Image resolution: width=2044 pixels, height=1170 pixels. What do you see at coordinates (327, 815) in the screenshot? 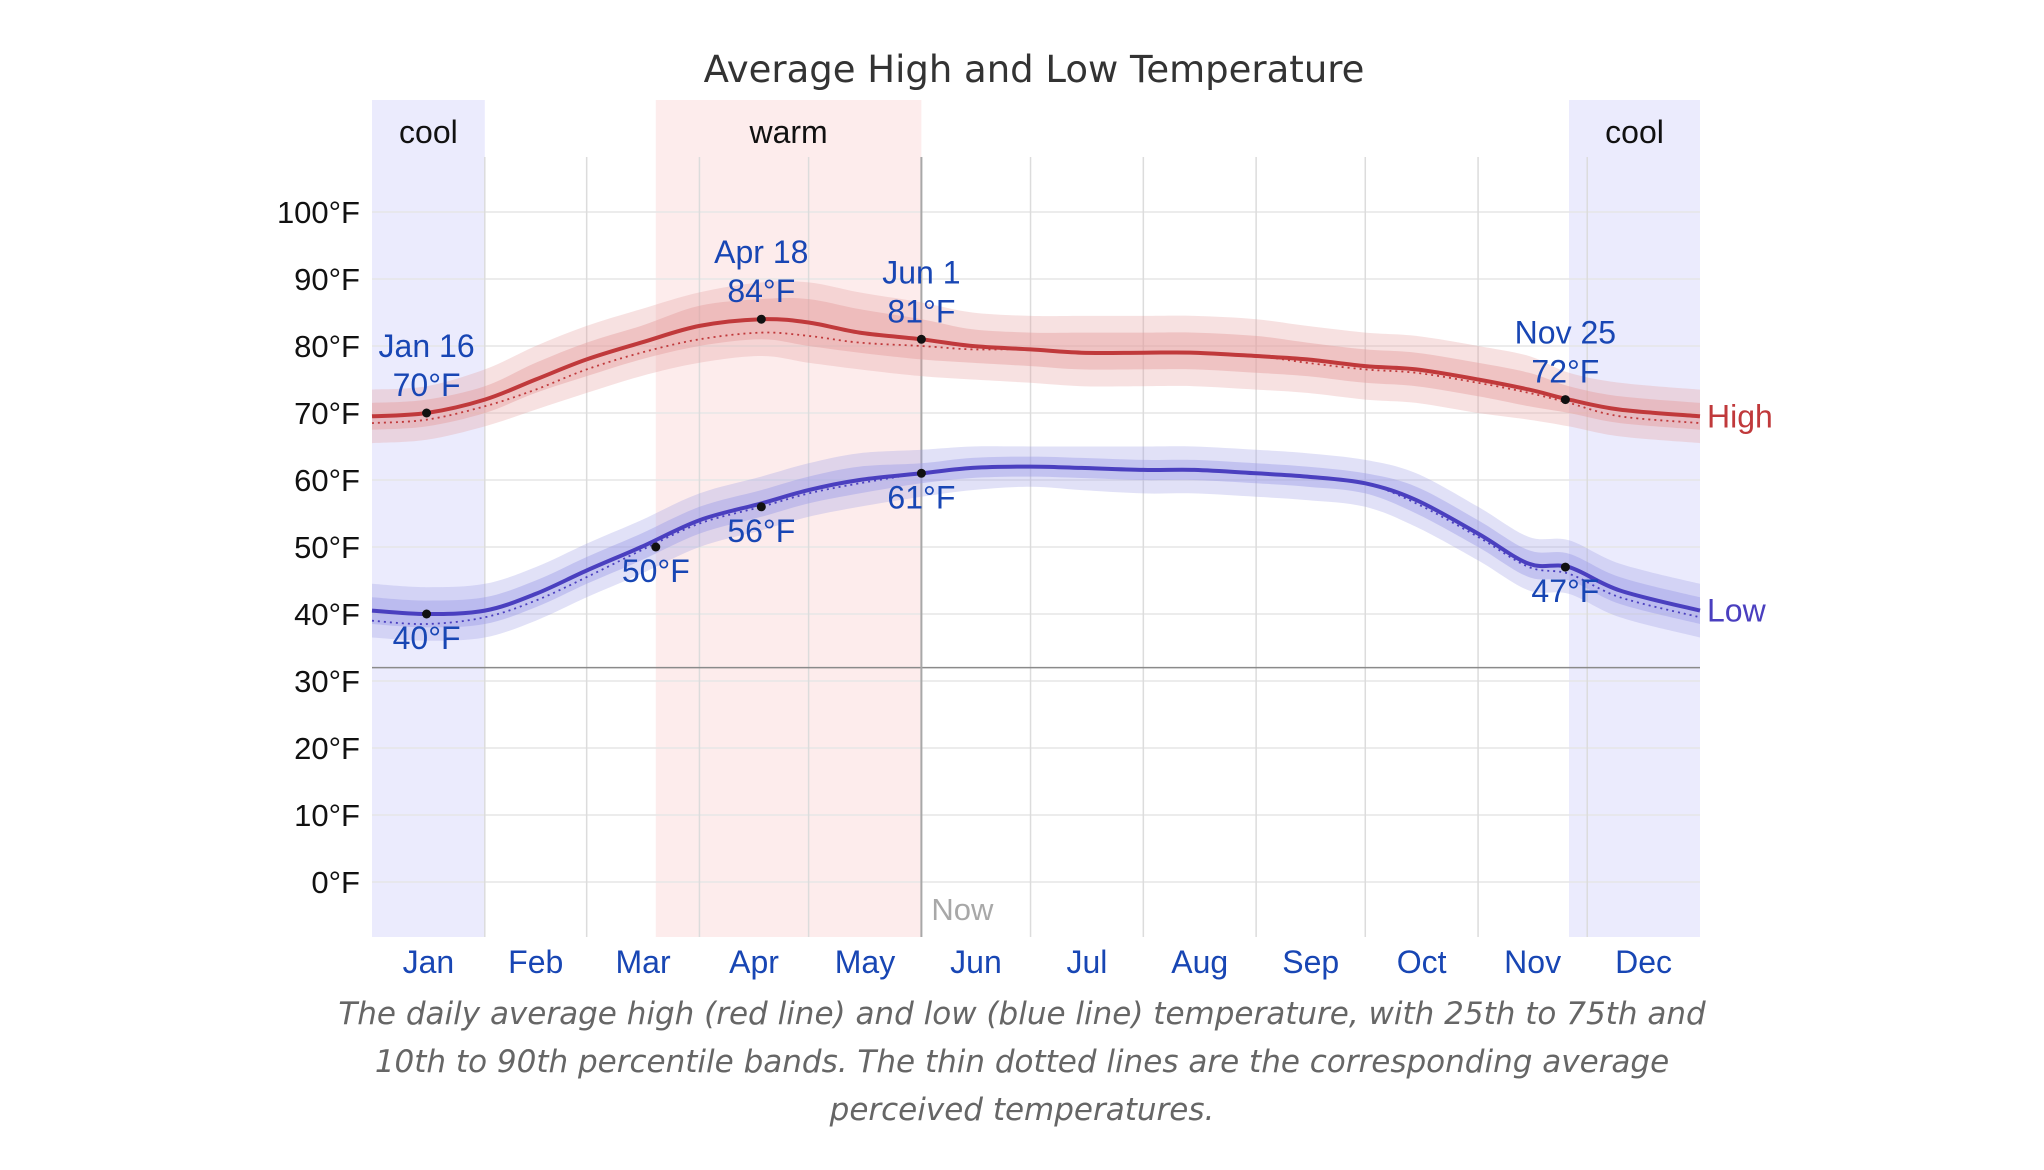
I see `y-tick-label-10: 10°F` at bounding box center [327, 815].